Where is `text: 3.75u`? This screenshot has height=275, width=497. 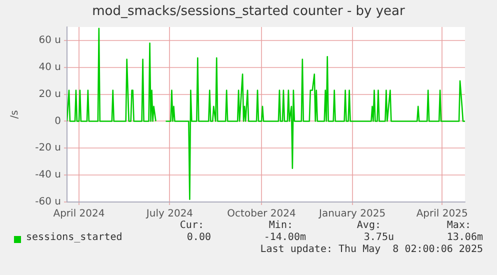
text: 3.75u is located at coordinates (379, 237).